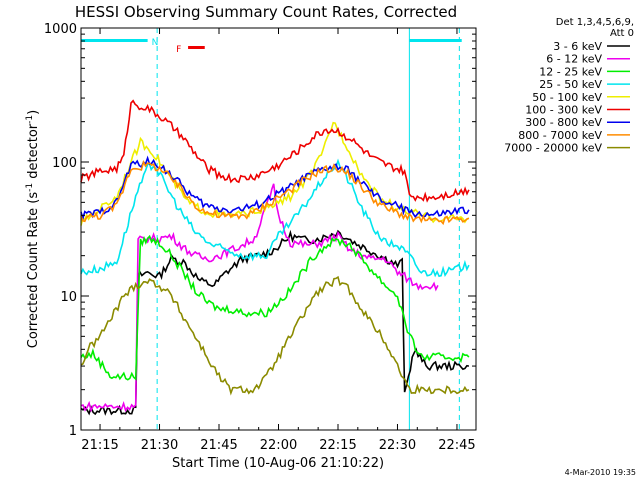 The width and height of the screenshot is (640, 480). What do you see at coordinates (30, 119) in the screenshot?
I see `y-axis-label-exp2: -1` at bounding box center [30, 119].